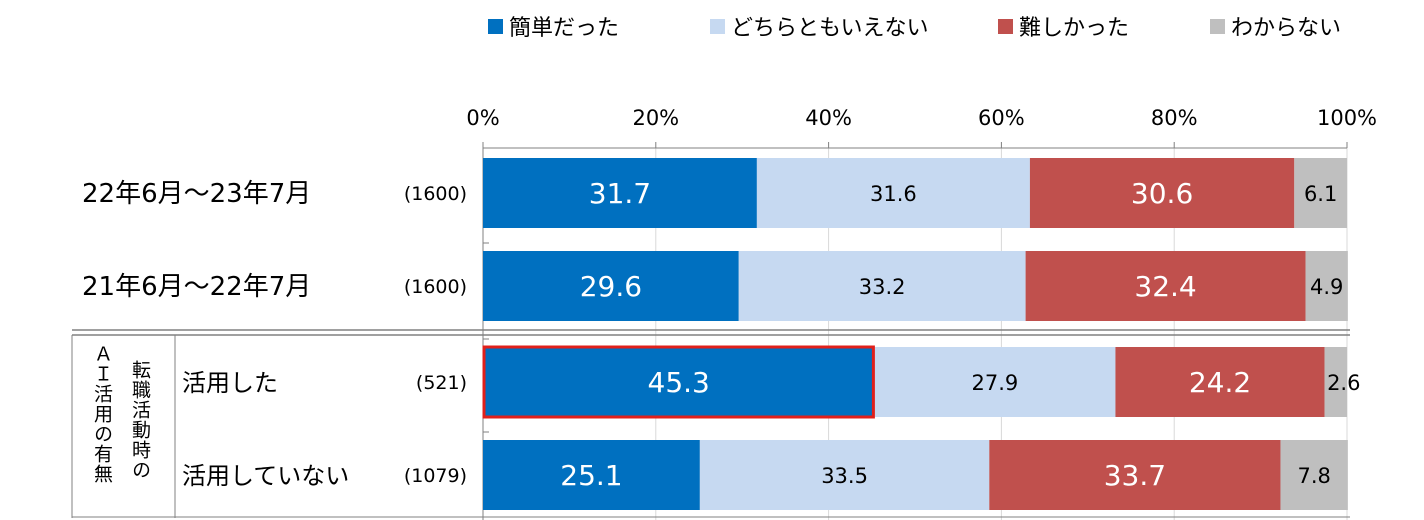  I want to click on data-label: 27.9, so click(995, 383).